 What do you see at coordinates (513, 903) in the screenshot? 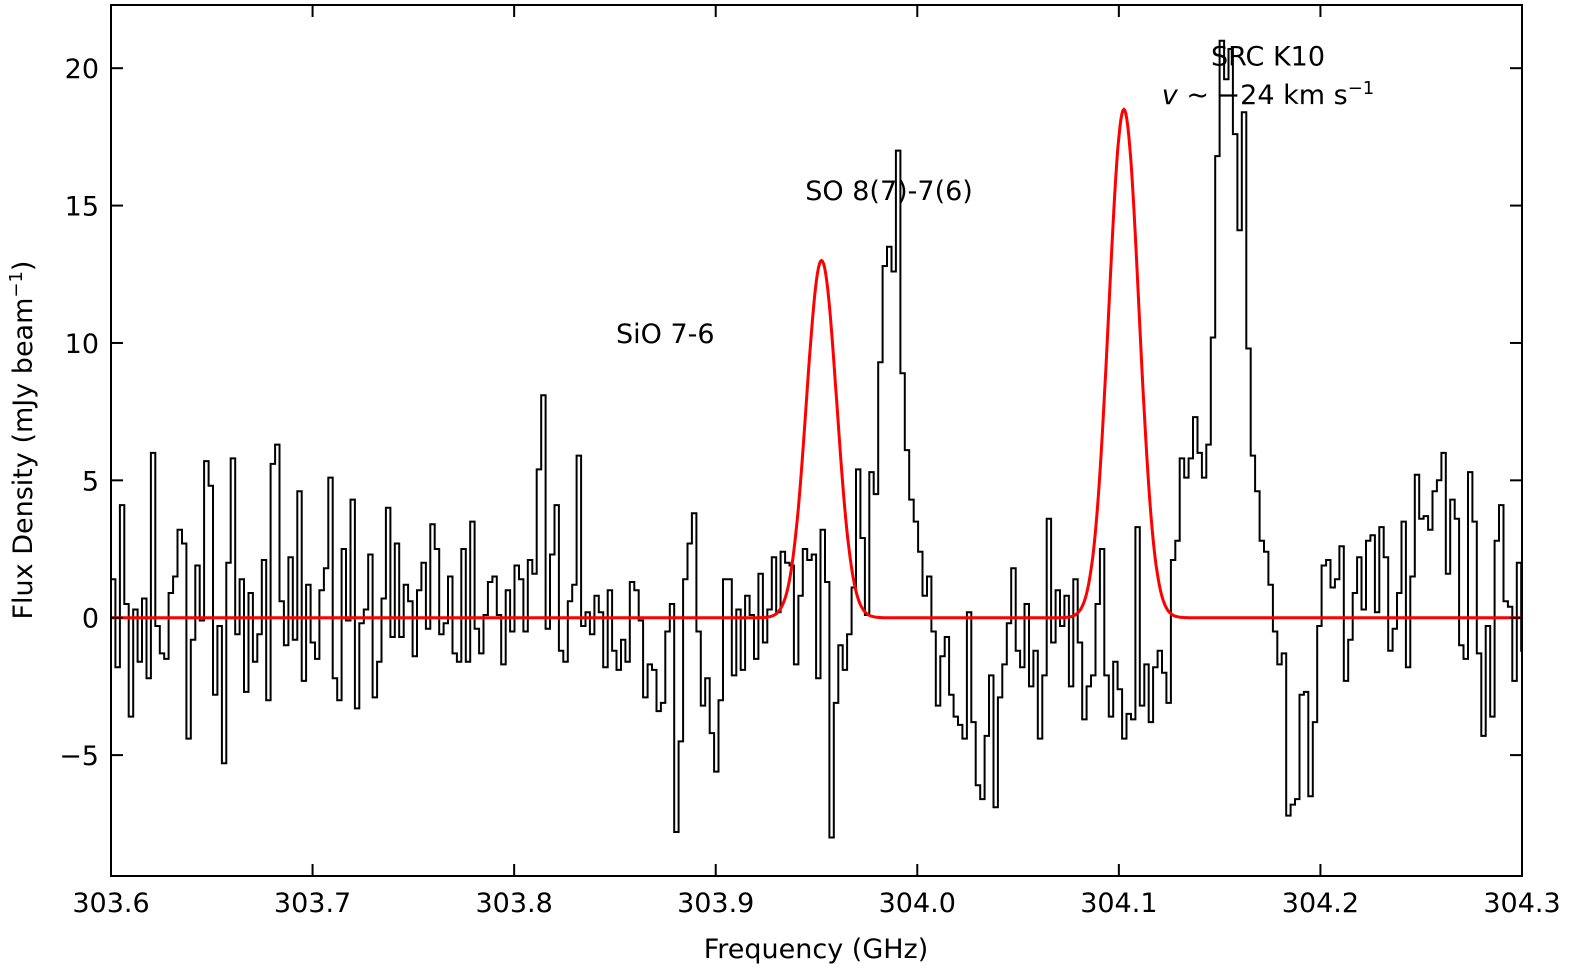
I see `x-tick-label: 303.8` at bounding box center [513, 903].